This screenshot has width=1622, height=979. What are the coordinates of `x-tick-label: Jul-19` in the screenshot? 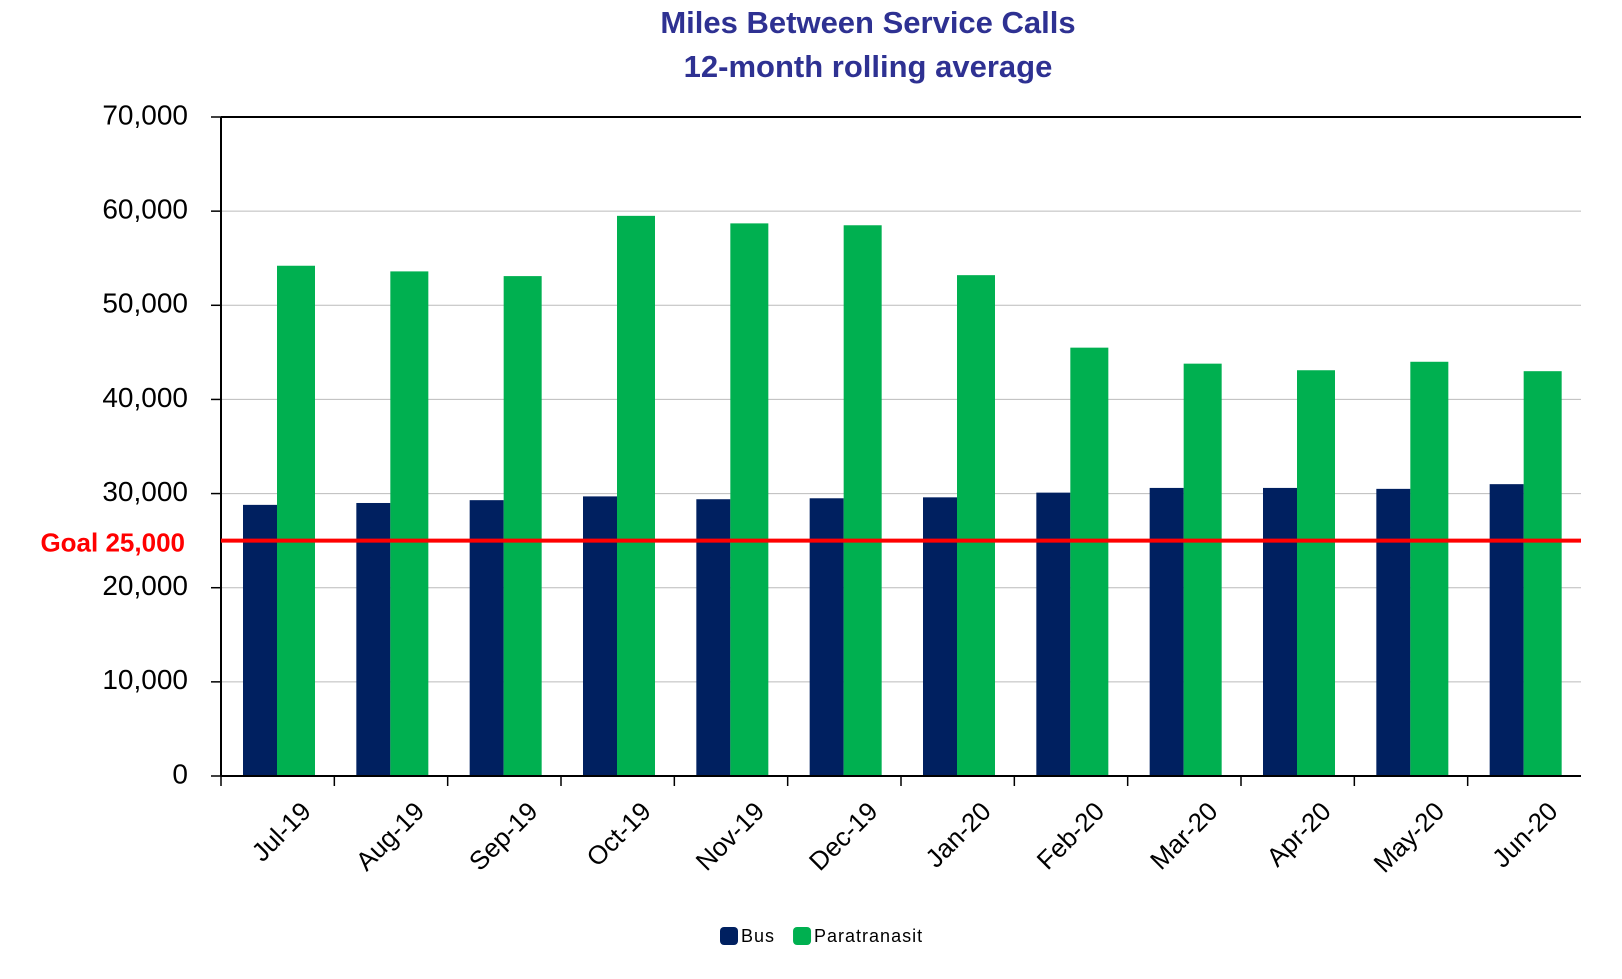 It's located at (280, 831).